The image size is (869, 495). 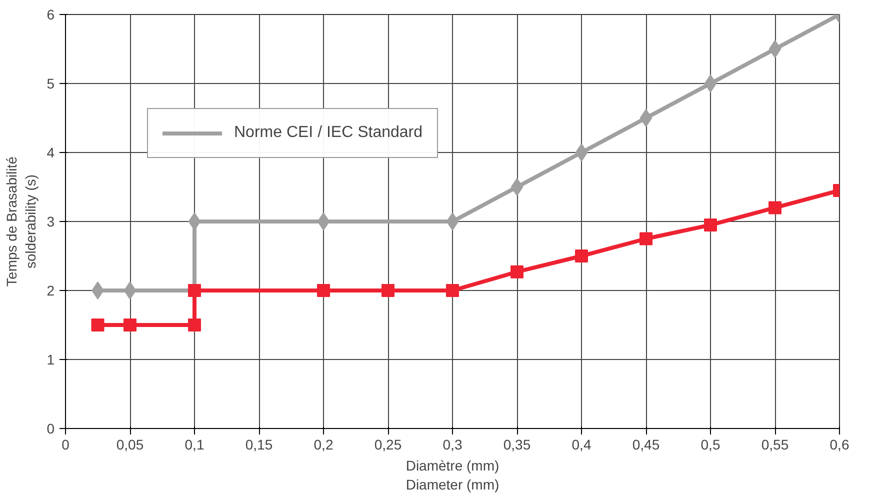 What do you see at coordinates (50, 14) in the screenshot?
I see `y-tick-label: 6` at bounding box center [50, 14].